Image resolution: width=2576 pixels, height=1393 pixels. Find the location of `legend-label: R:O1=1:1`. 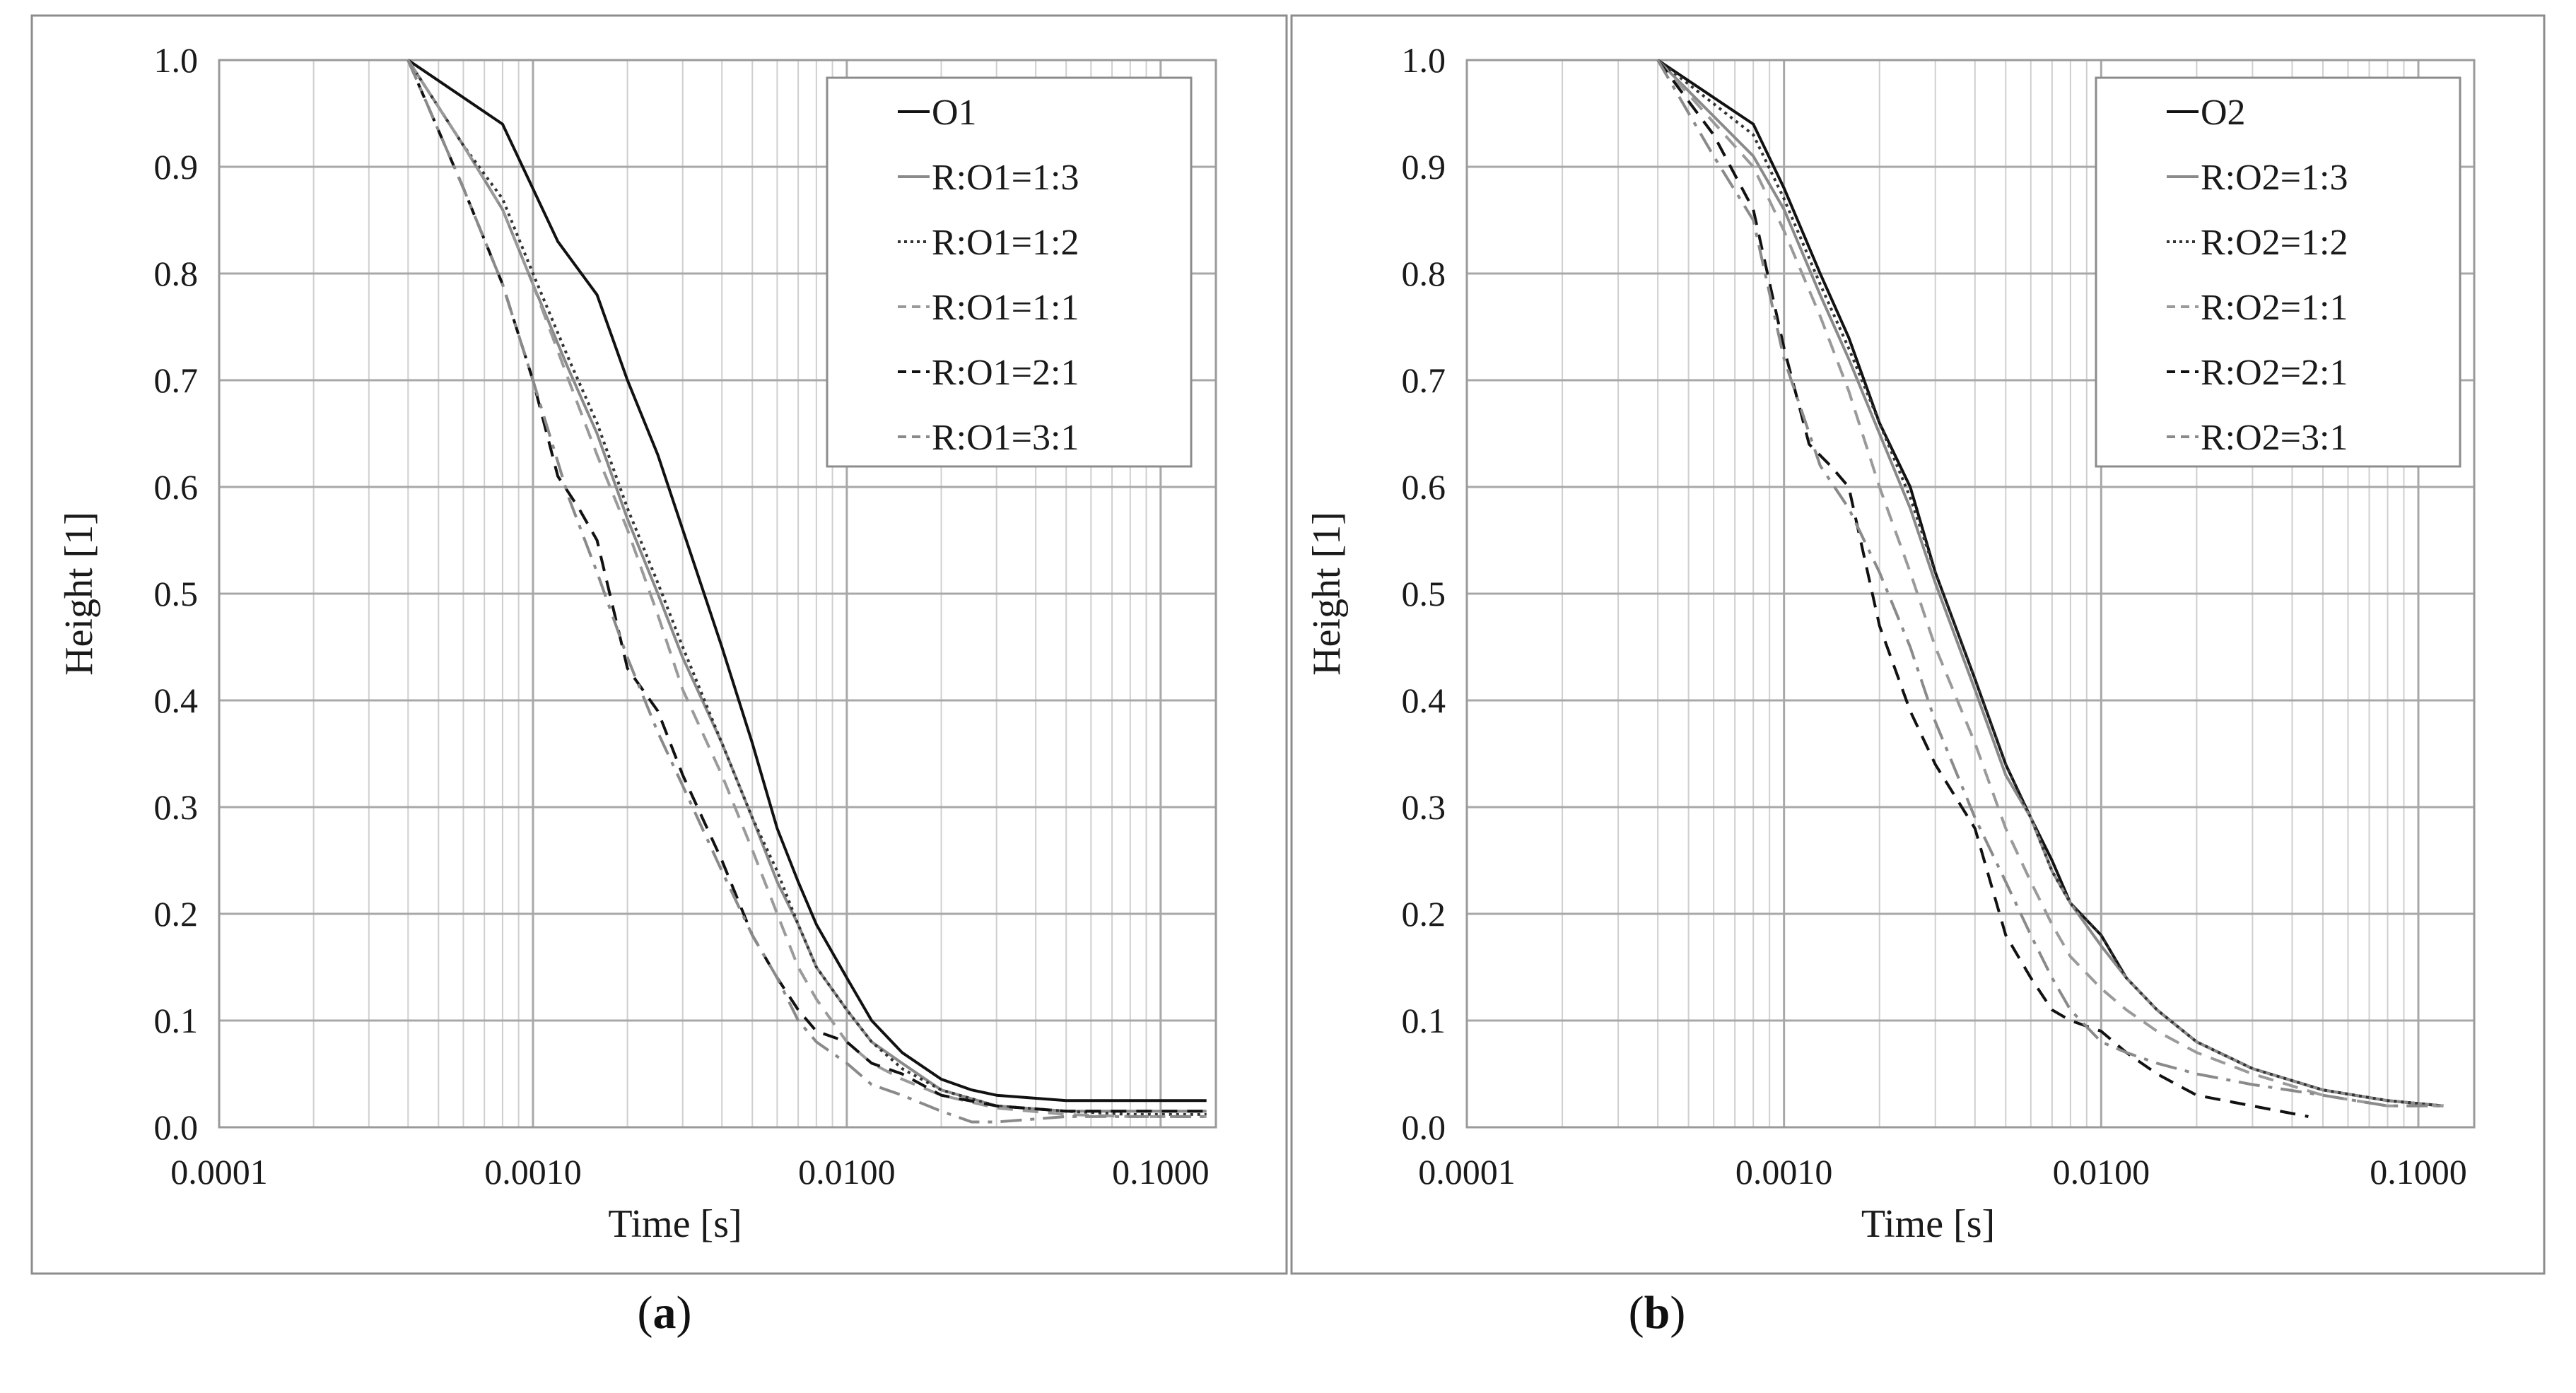

legend-label: R:O1=1:1 is located at coordinates (1006, 308).